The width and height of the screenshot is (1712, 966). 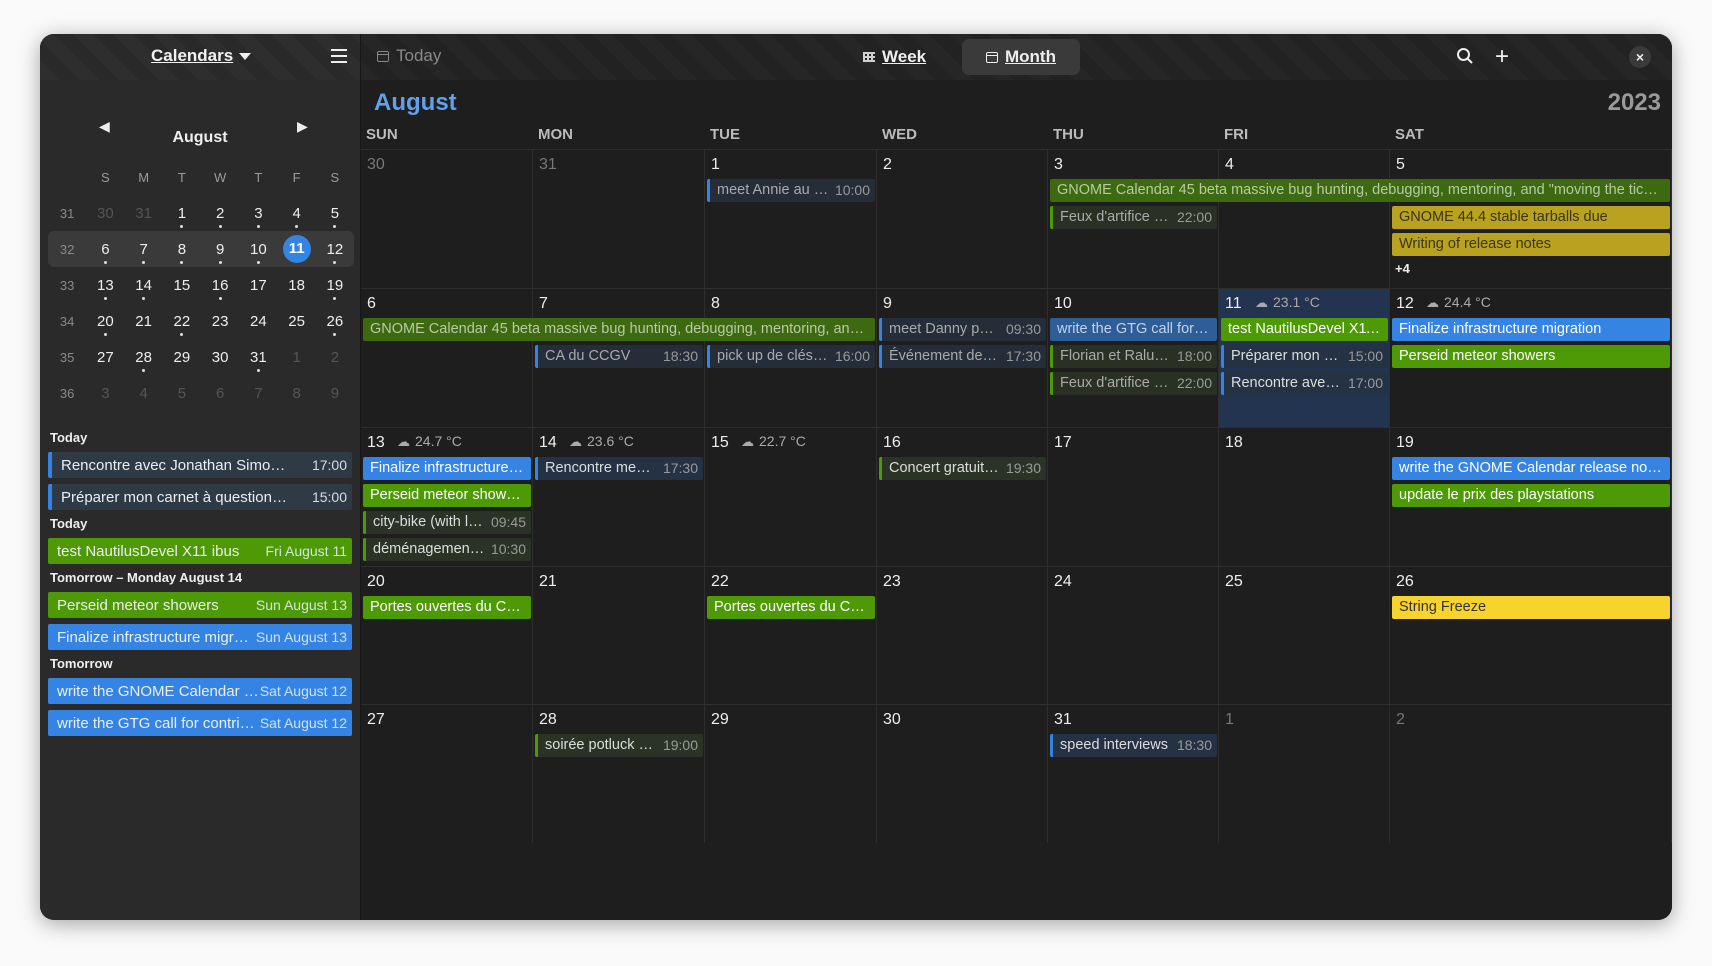 I want to click on mini-day: 15, so click(x=182, y=285).